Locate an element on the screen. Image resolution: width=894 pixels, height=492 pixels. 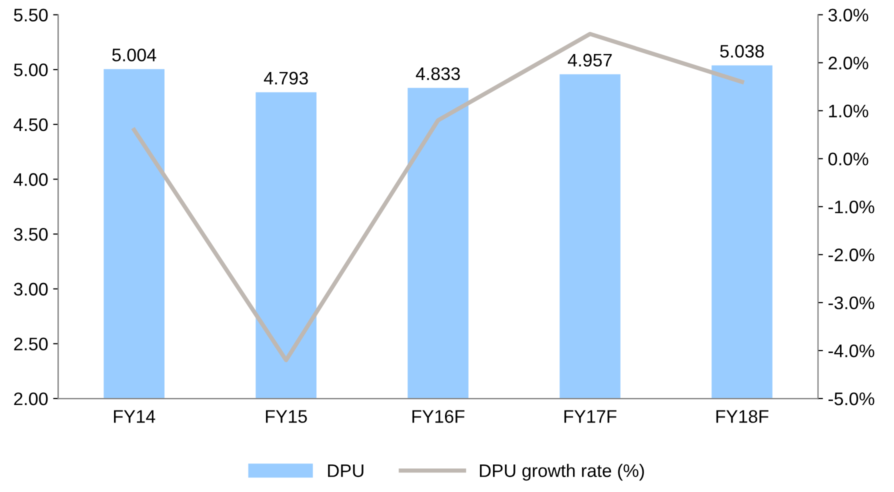
y-tick-label: 5.00 is located at coordinates (31, 70).